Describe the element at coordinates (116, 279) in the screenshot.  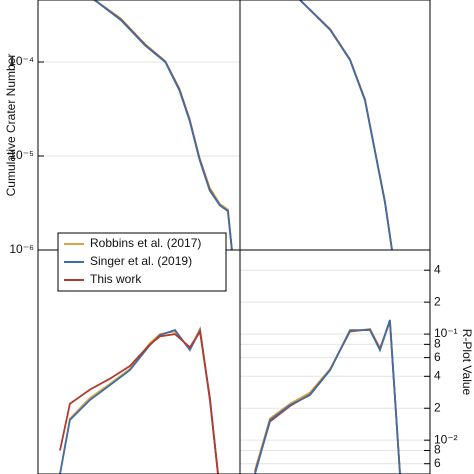
I see `legend-label: This work` at that location.